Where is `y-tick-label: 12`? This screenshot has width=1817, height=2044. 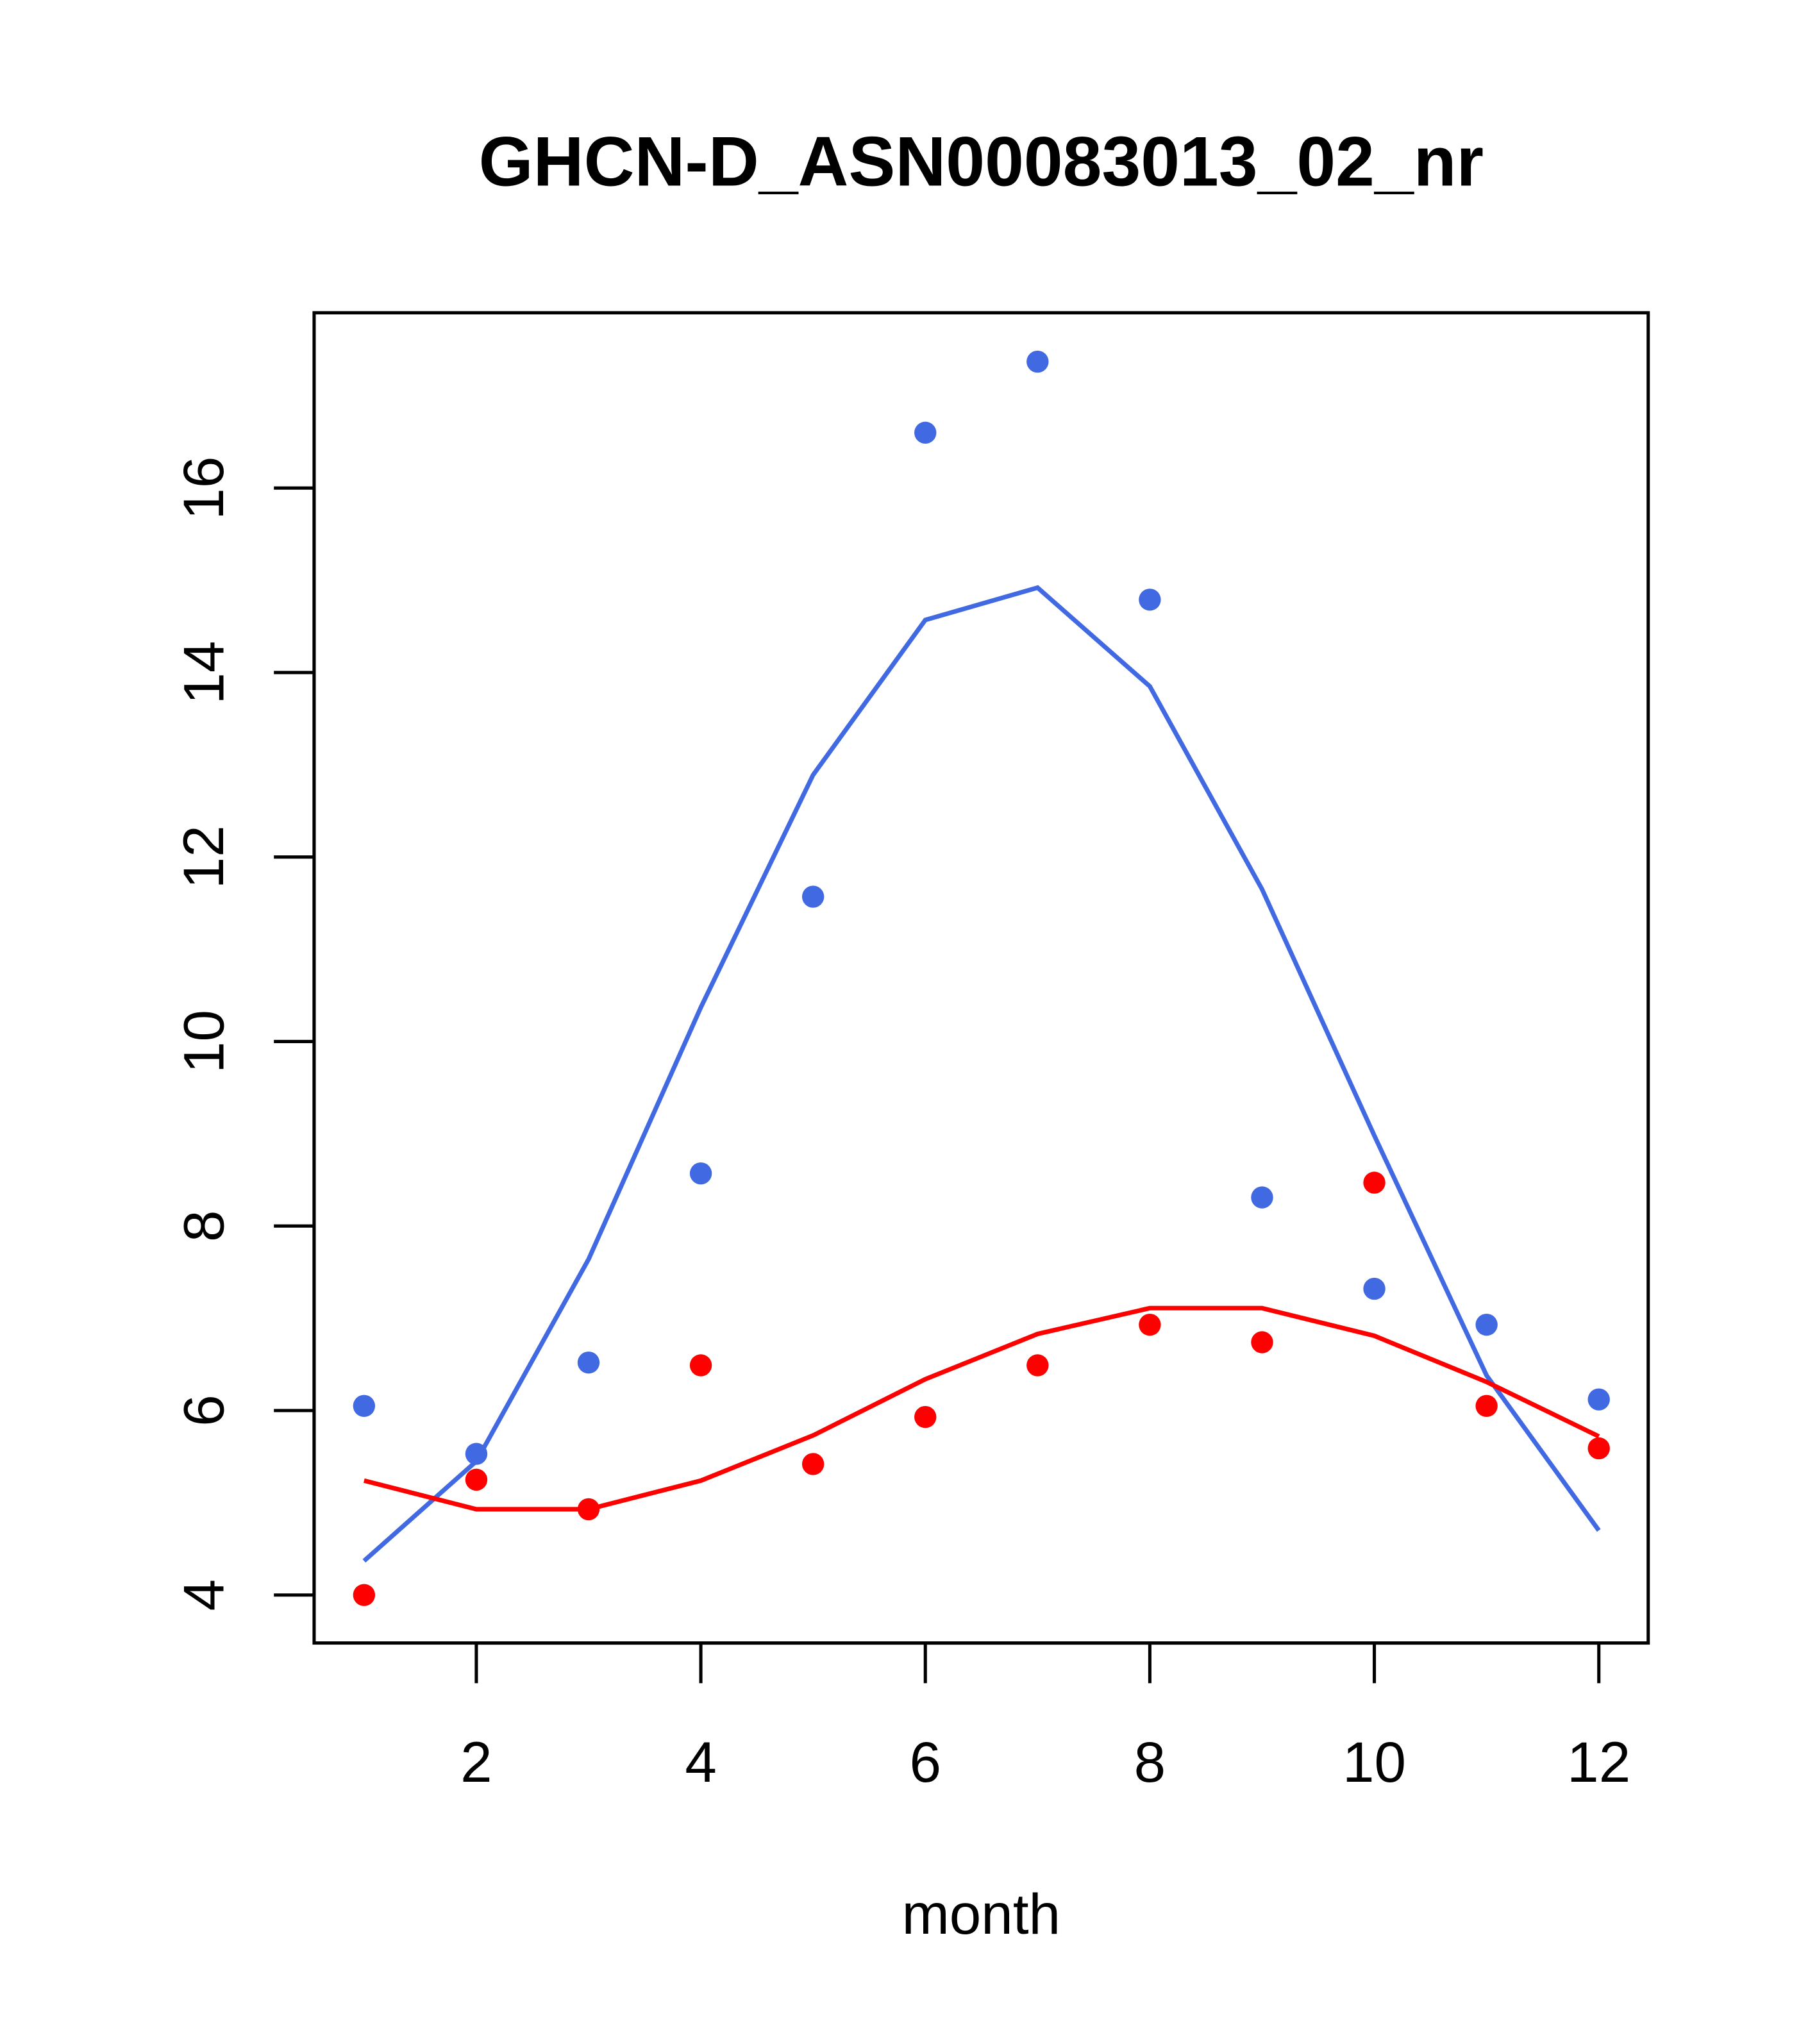
y-tick-label: 12 is located at coordinates (203, 857).